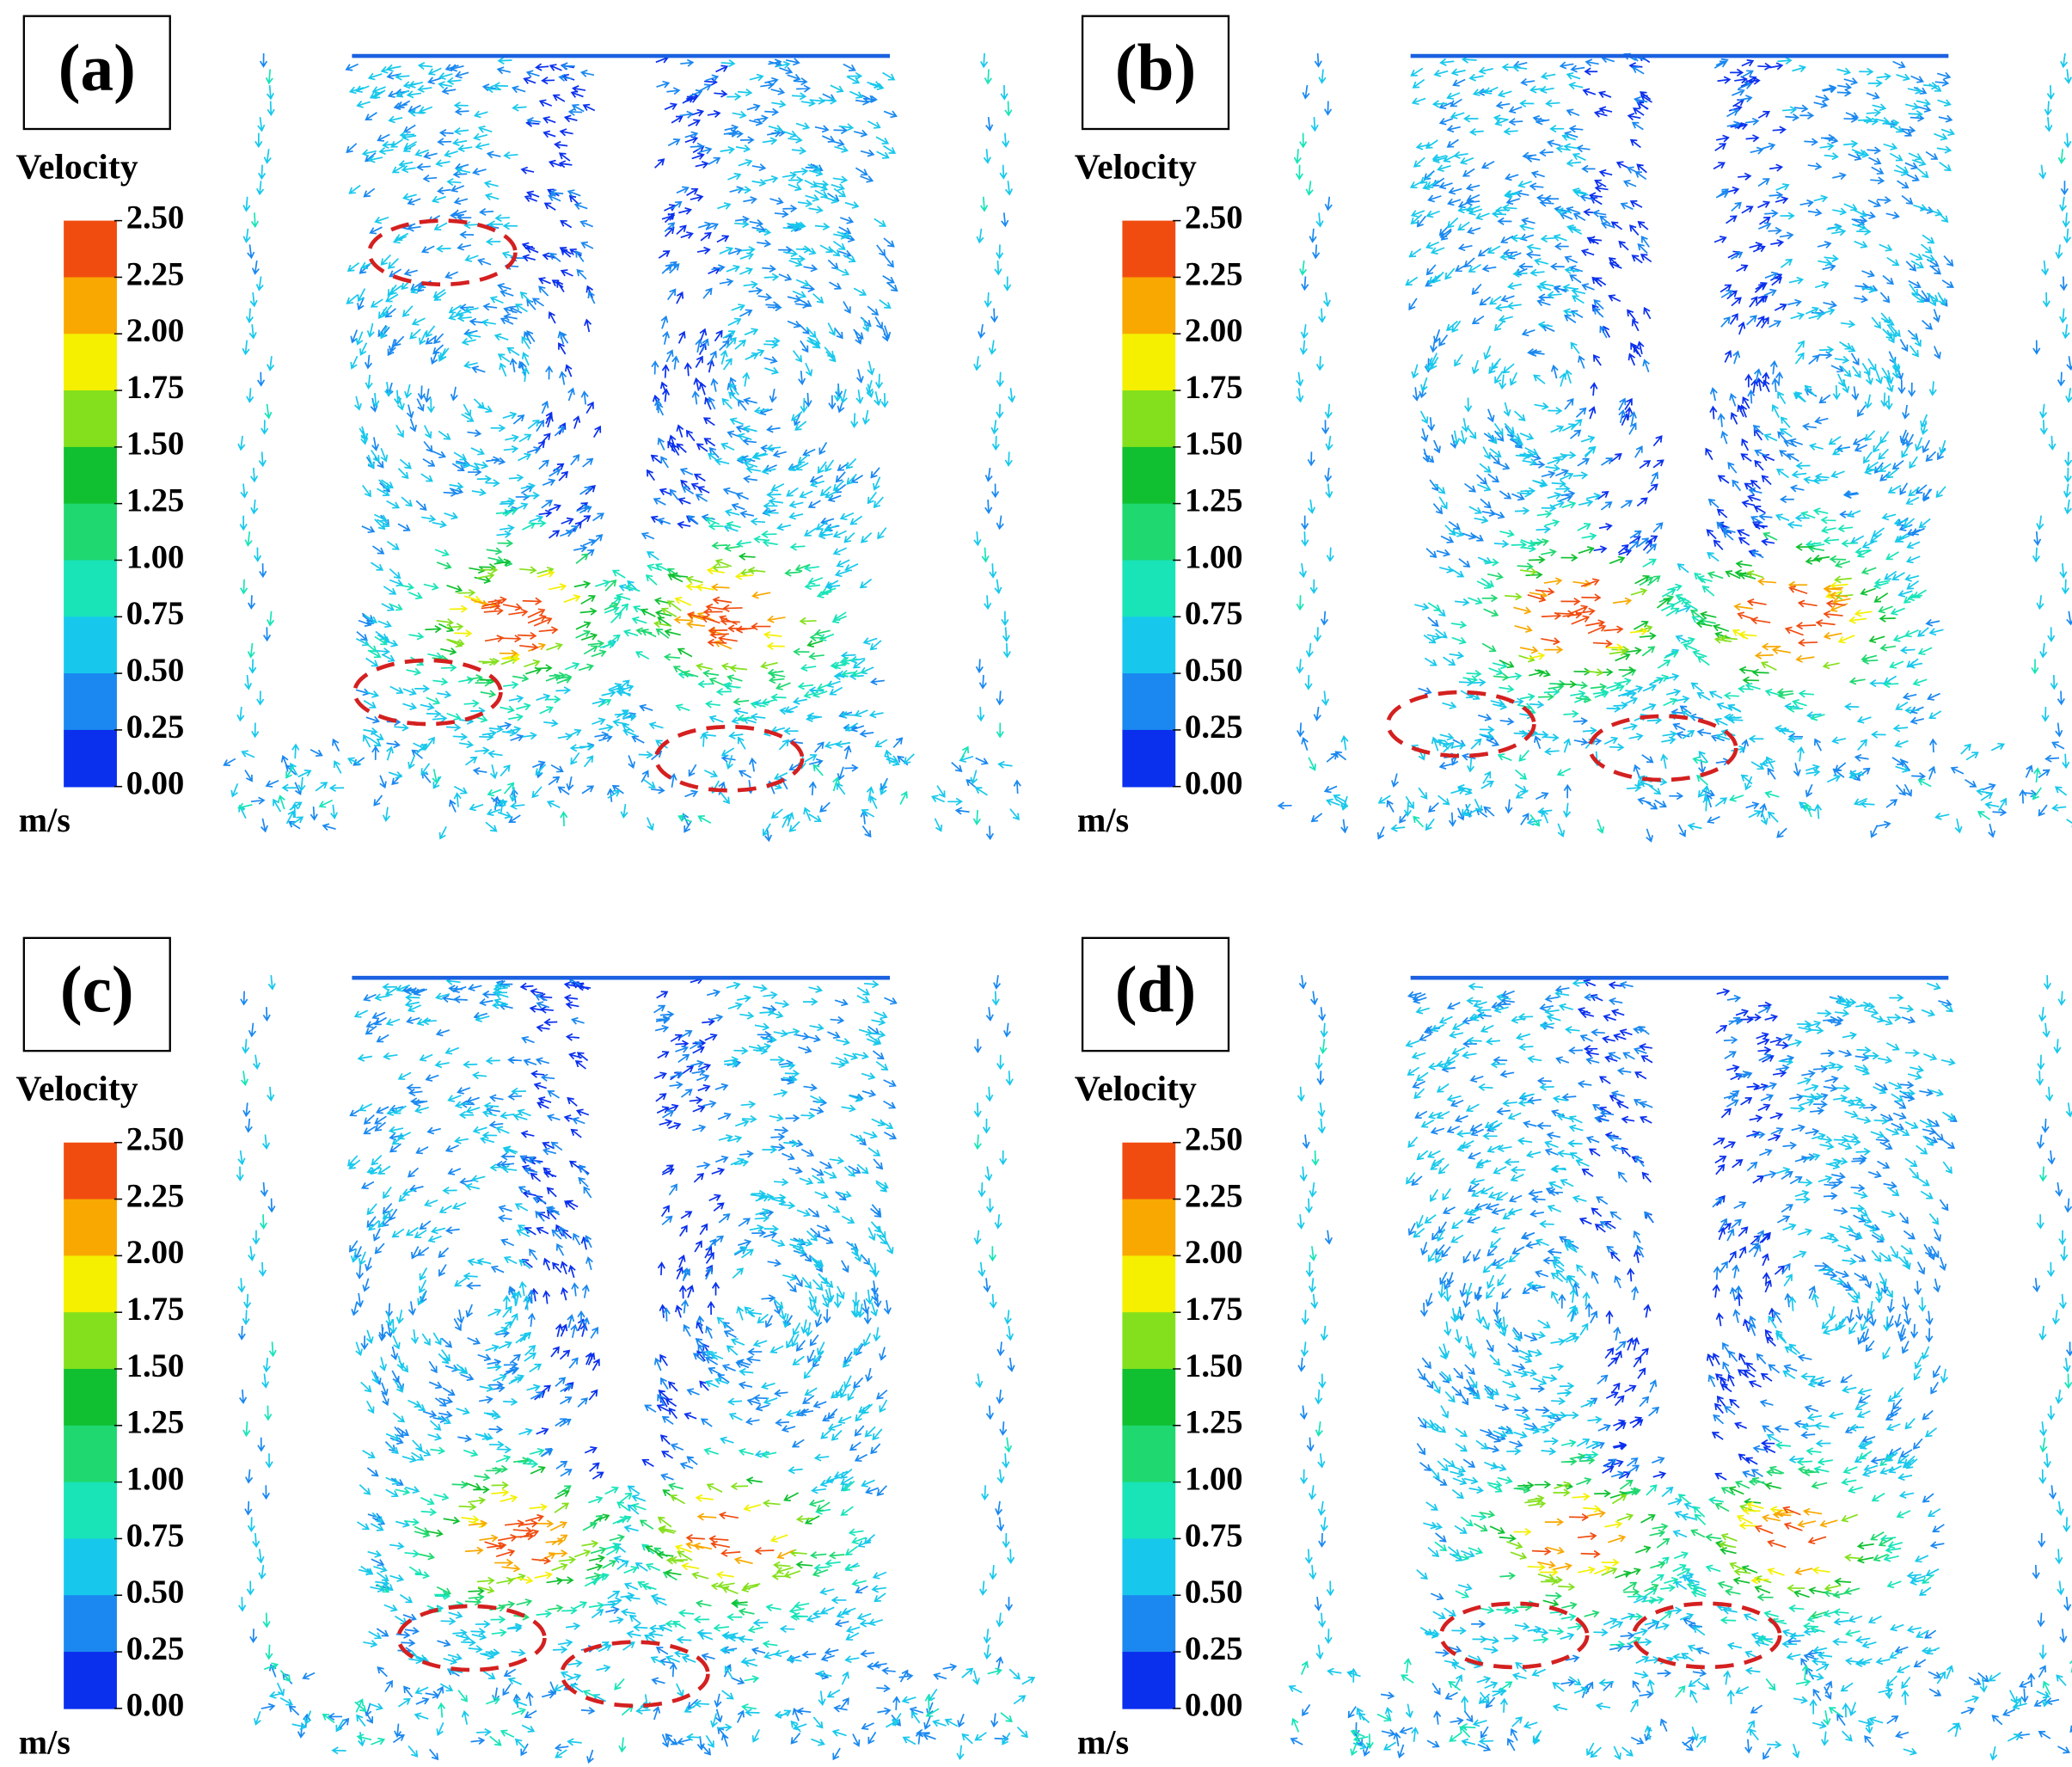 The image size is (2072, 1767). Describe the element at coordinates (97, 67) in the screenshot. I see `panel-label: (a)` at that location.